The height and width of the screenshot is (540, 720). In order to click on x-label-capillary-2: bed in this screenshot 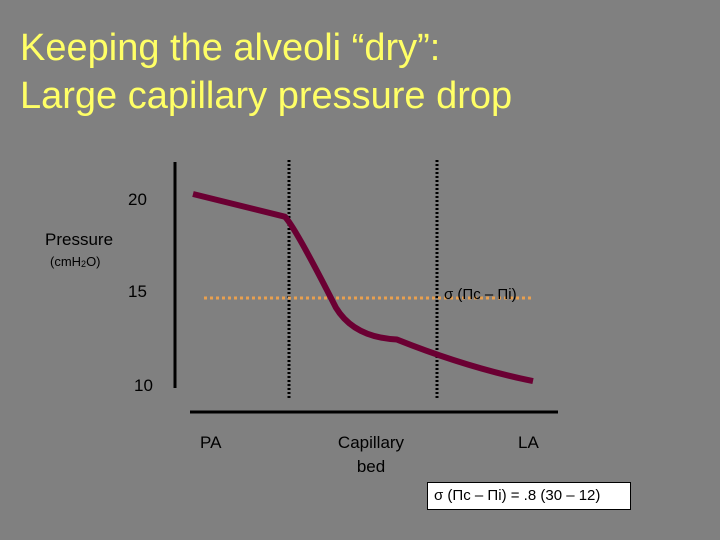, I will do `click(371, 466)`.